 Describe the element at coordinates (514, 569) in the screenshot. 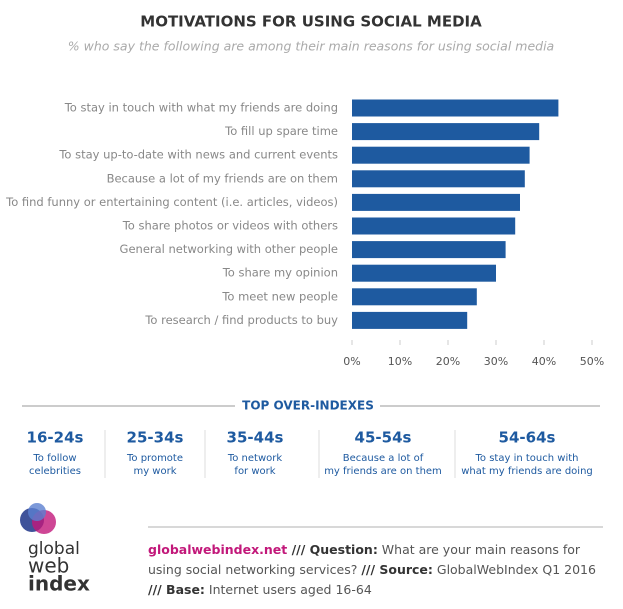

I see `footer-segment: GlobalWebIndex Q1 2016` at that location.